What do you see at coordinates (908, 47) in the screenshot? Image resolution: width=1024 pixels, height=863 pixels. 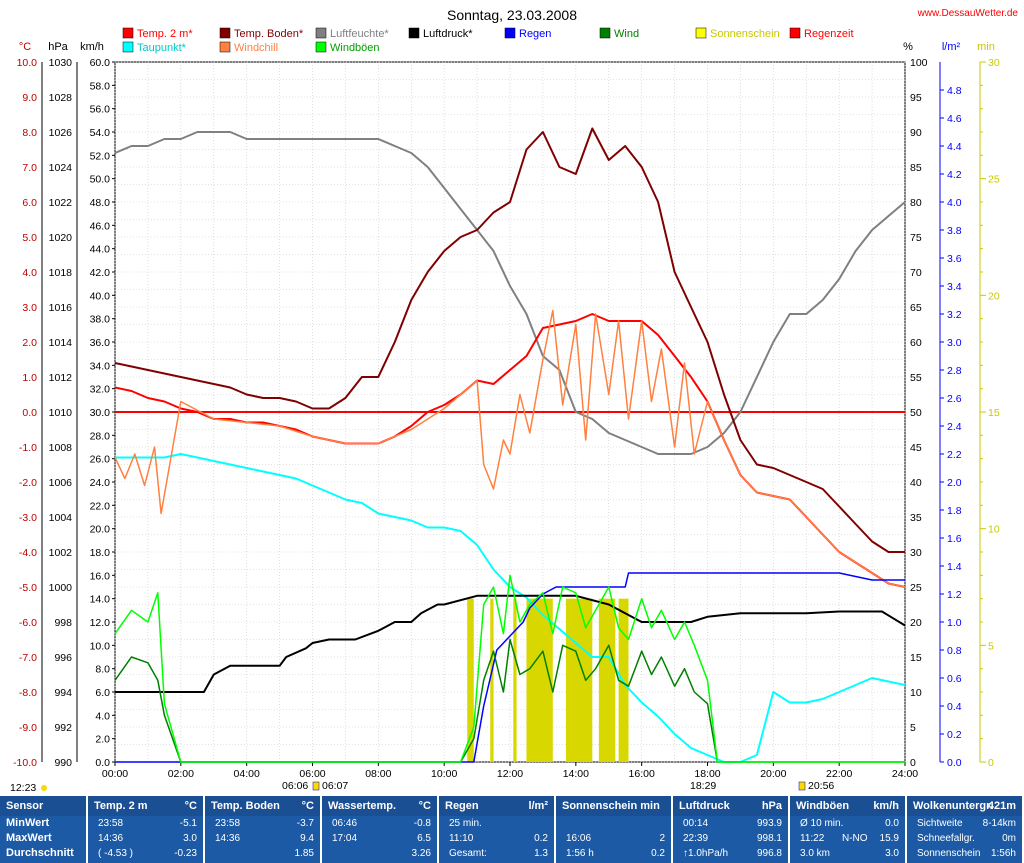 I see `unit-humidity: %` at bounding box center [908, 47].